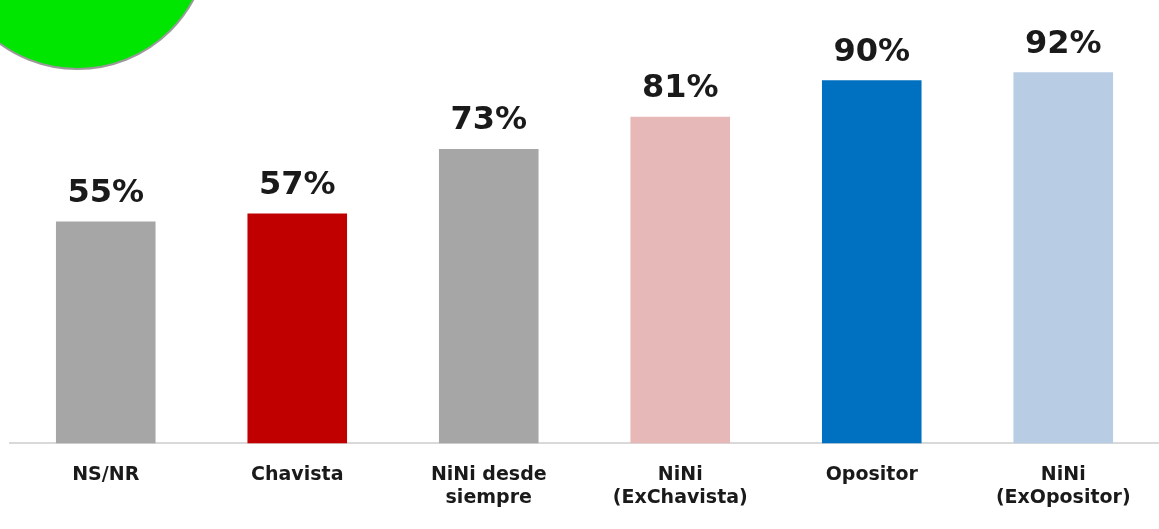 This screenshot has height=529, width=1159. I want to click on data-label: 73%, so click(489, 118).